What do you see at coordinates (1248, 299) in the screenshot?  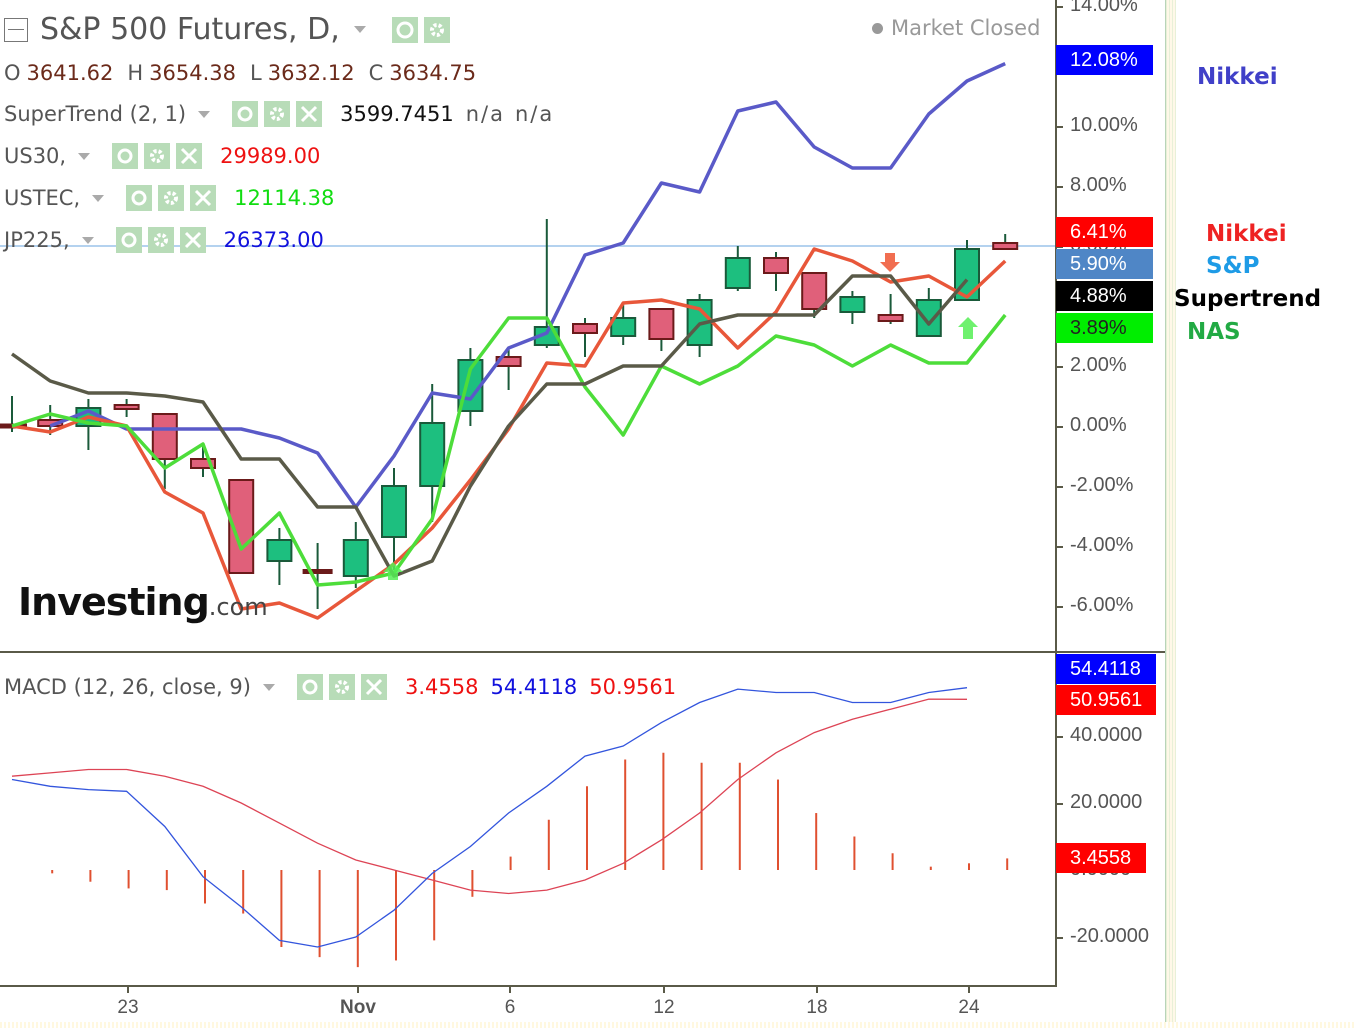 I see `side-label-supertrend: Supertrend` at bounding box center [1248, 299].